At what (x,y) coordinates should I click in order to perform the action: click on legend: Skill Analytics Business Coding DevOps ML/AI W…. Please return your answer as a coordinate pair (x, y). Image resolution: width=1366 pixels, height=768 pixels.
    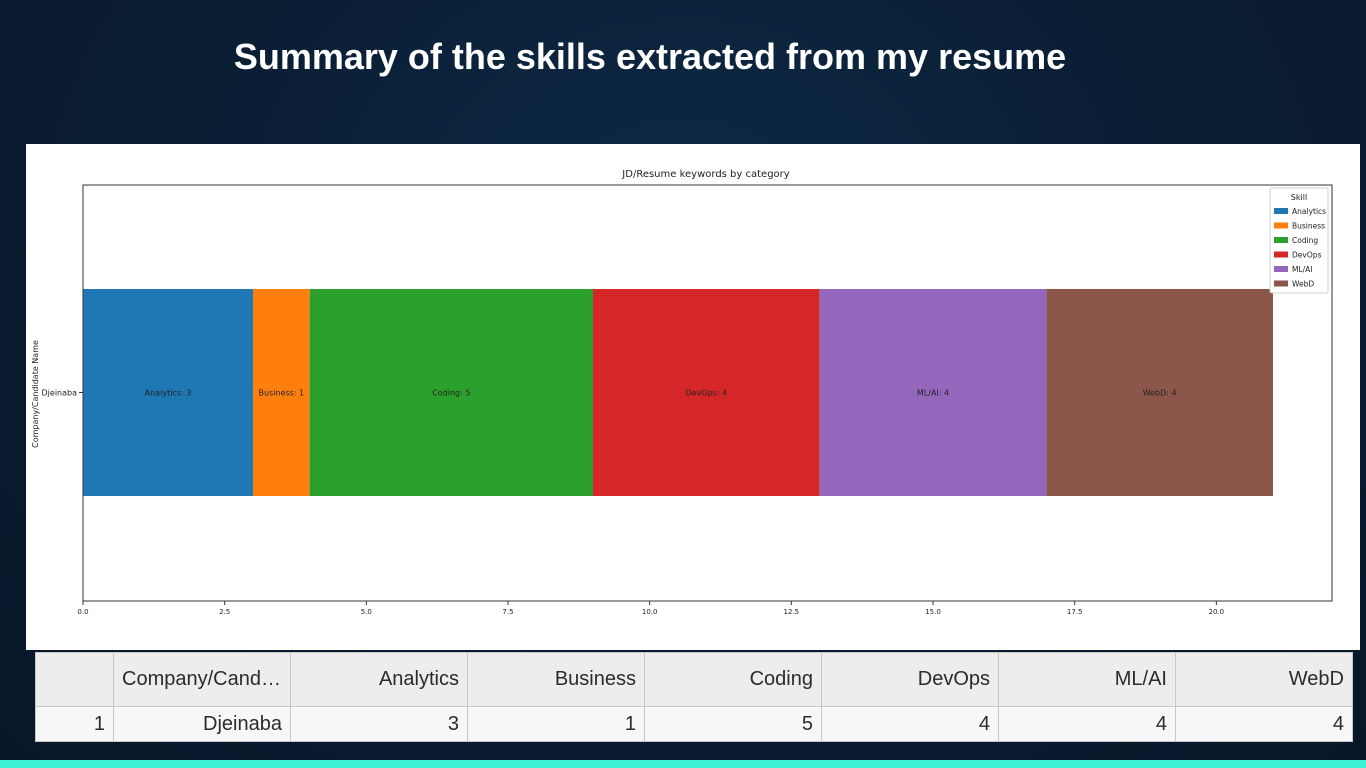
    Looking at the image, I should click on (1299, 240).